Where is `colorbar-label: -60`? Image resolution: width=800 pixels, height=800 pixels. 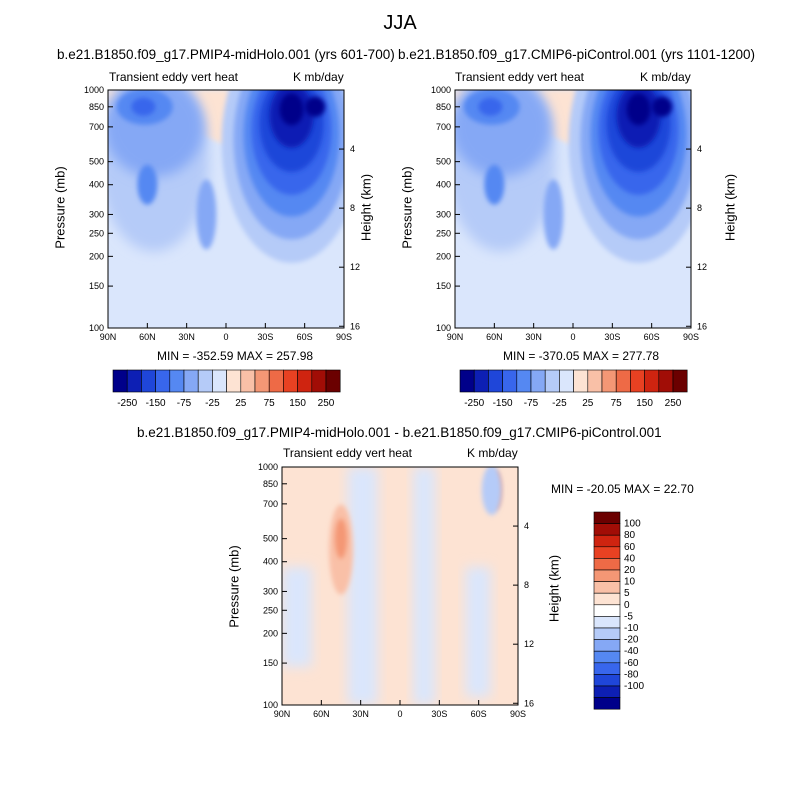 colorbar-label: -60 is located at coordinates (631, 663).